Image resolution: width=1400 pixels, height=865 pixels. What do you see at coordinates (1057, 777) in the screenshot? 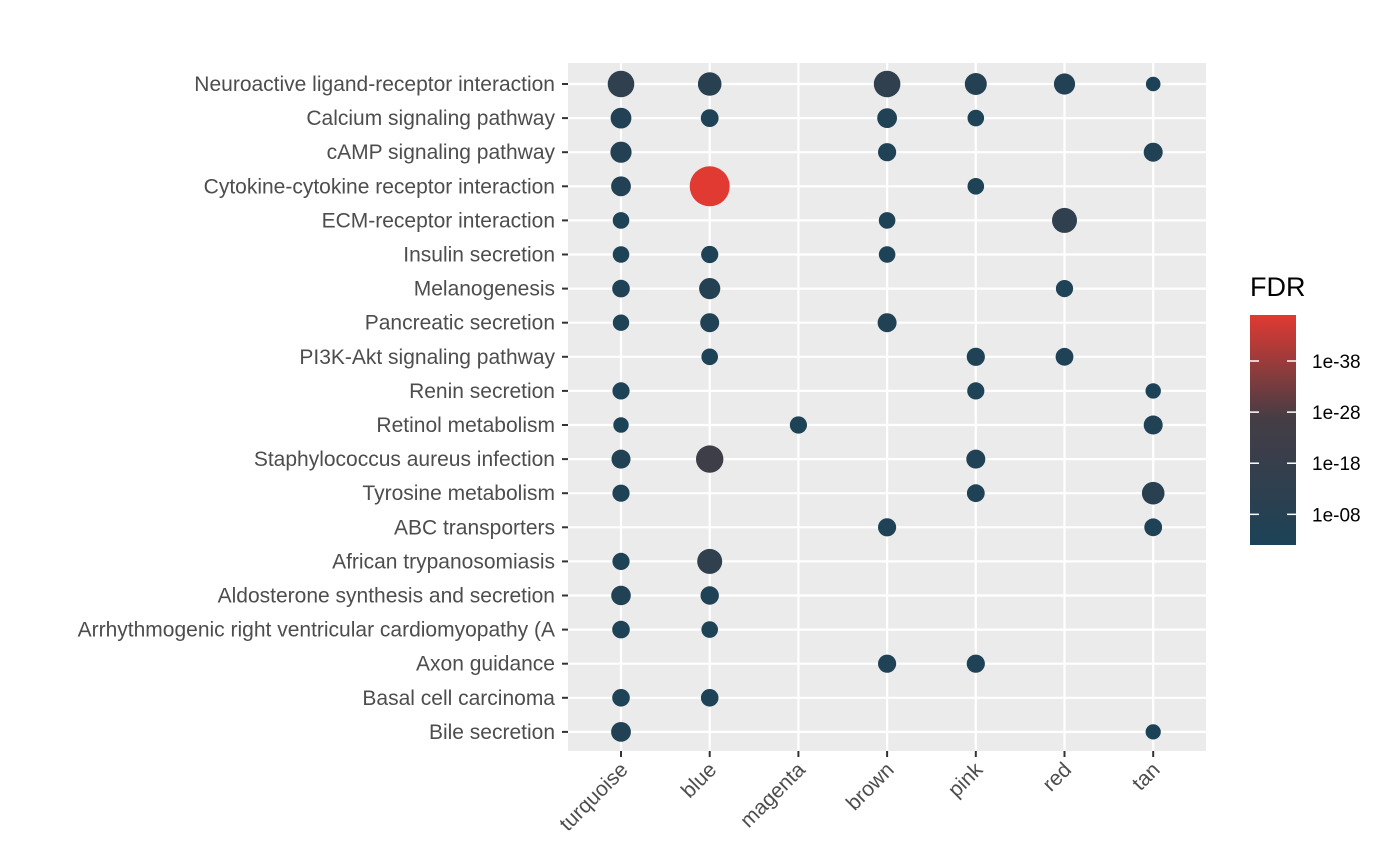
I see `x-tick-label: red` at bounding box center [1057, 777].